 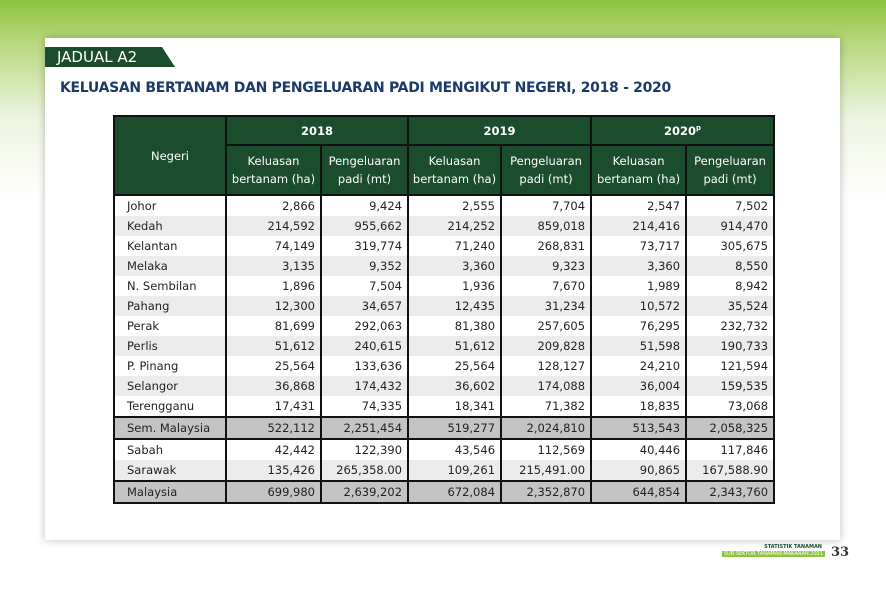 What do you see at coordinates (730, 428) in the screenshot?
I see `cell-value: 2,058,325` at bounding box center [730, 428].